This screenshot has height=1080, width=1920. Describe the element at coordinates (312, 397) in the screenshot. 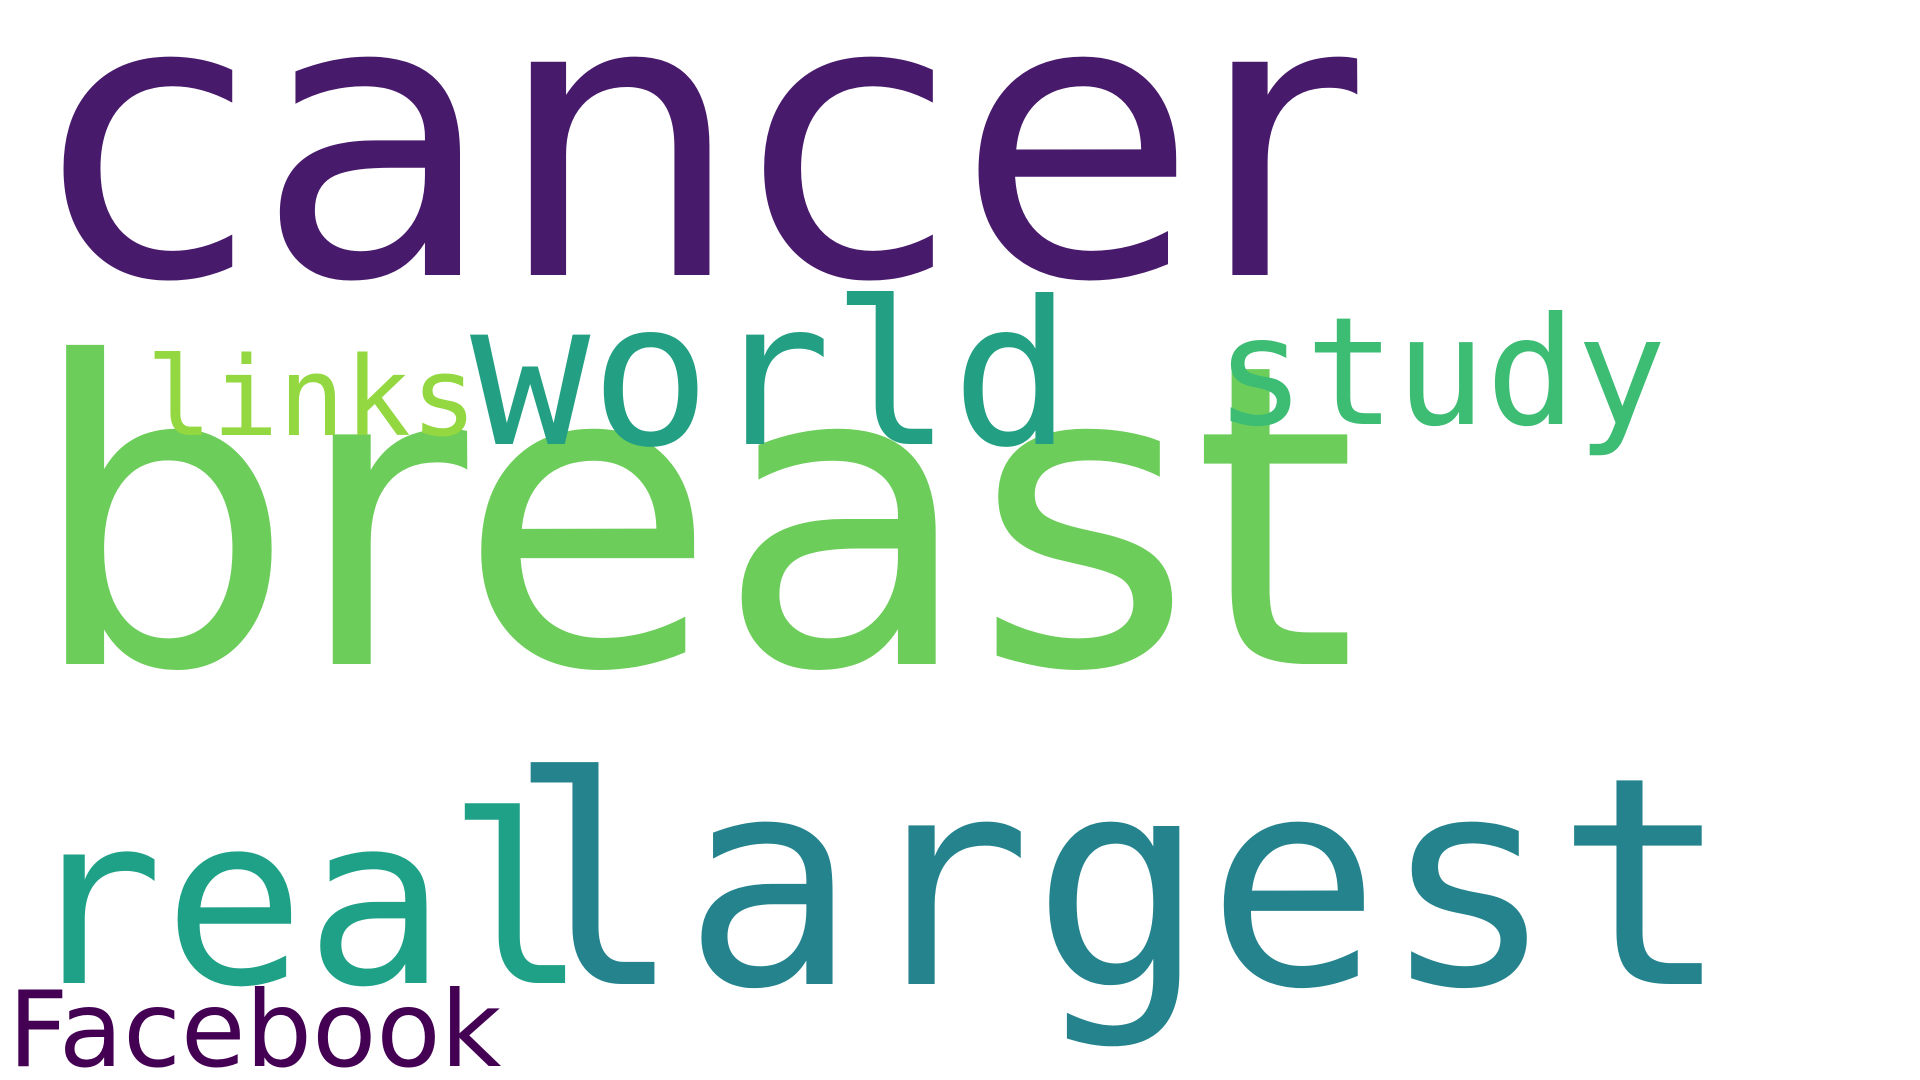

I see `word-links: links` at that location.